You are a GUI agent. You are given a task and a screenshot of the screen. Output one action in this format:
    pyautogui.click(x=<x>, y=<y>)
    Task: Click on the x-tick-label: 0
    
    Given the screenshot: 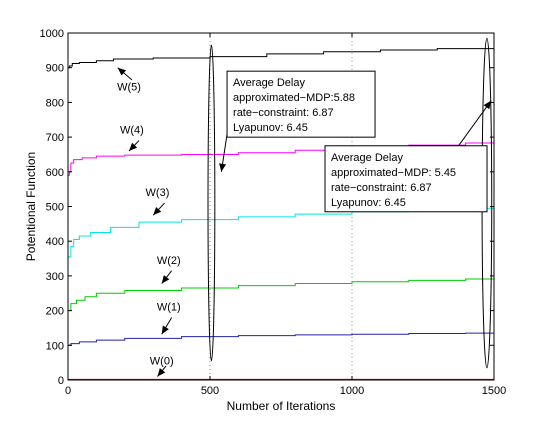 What is the action you would take?
    pyautogui.click(x=68, y=391)
    